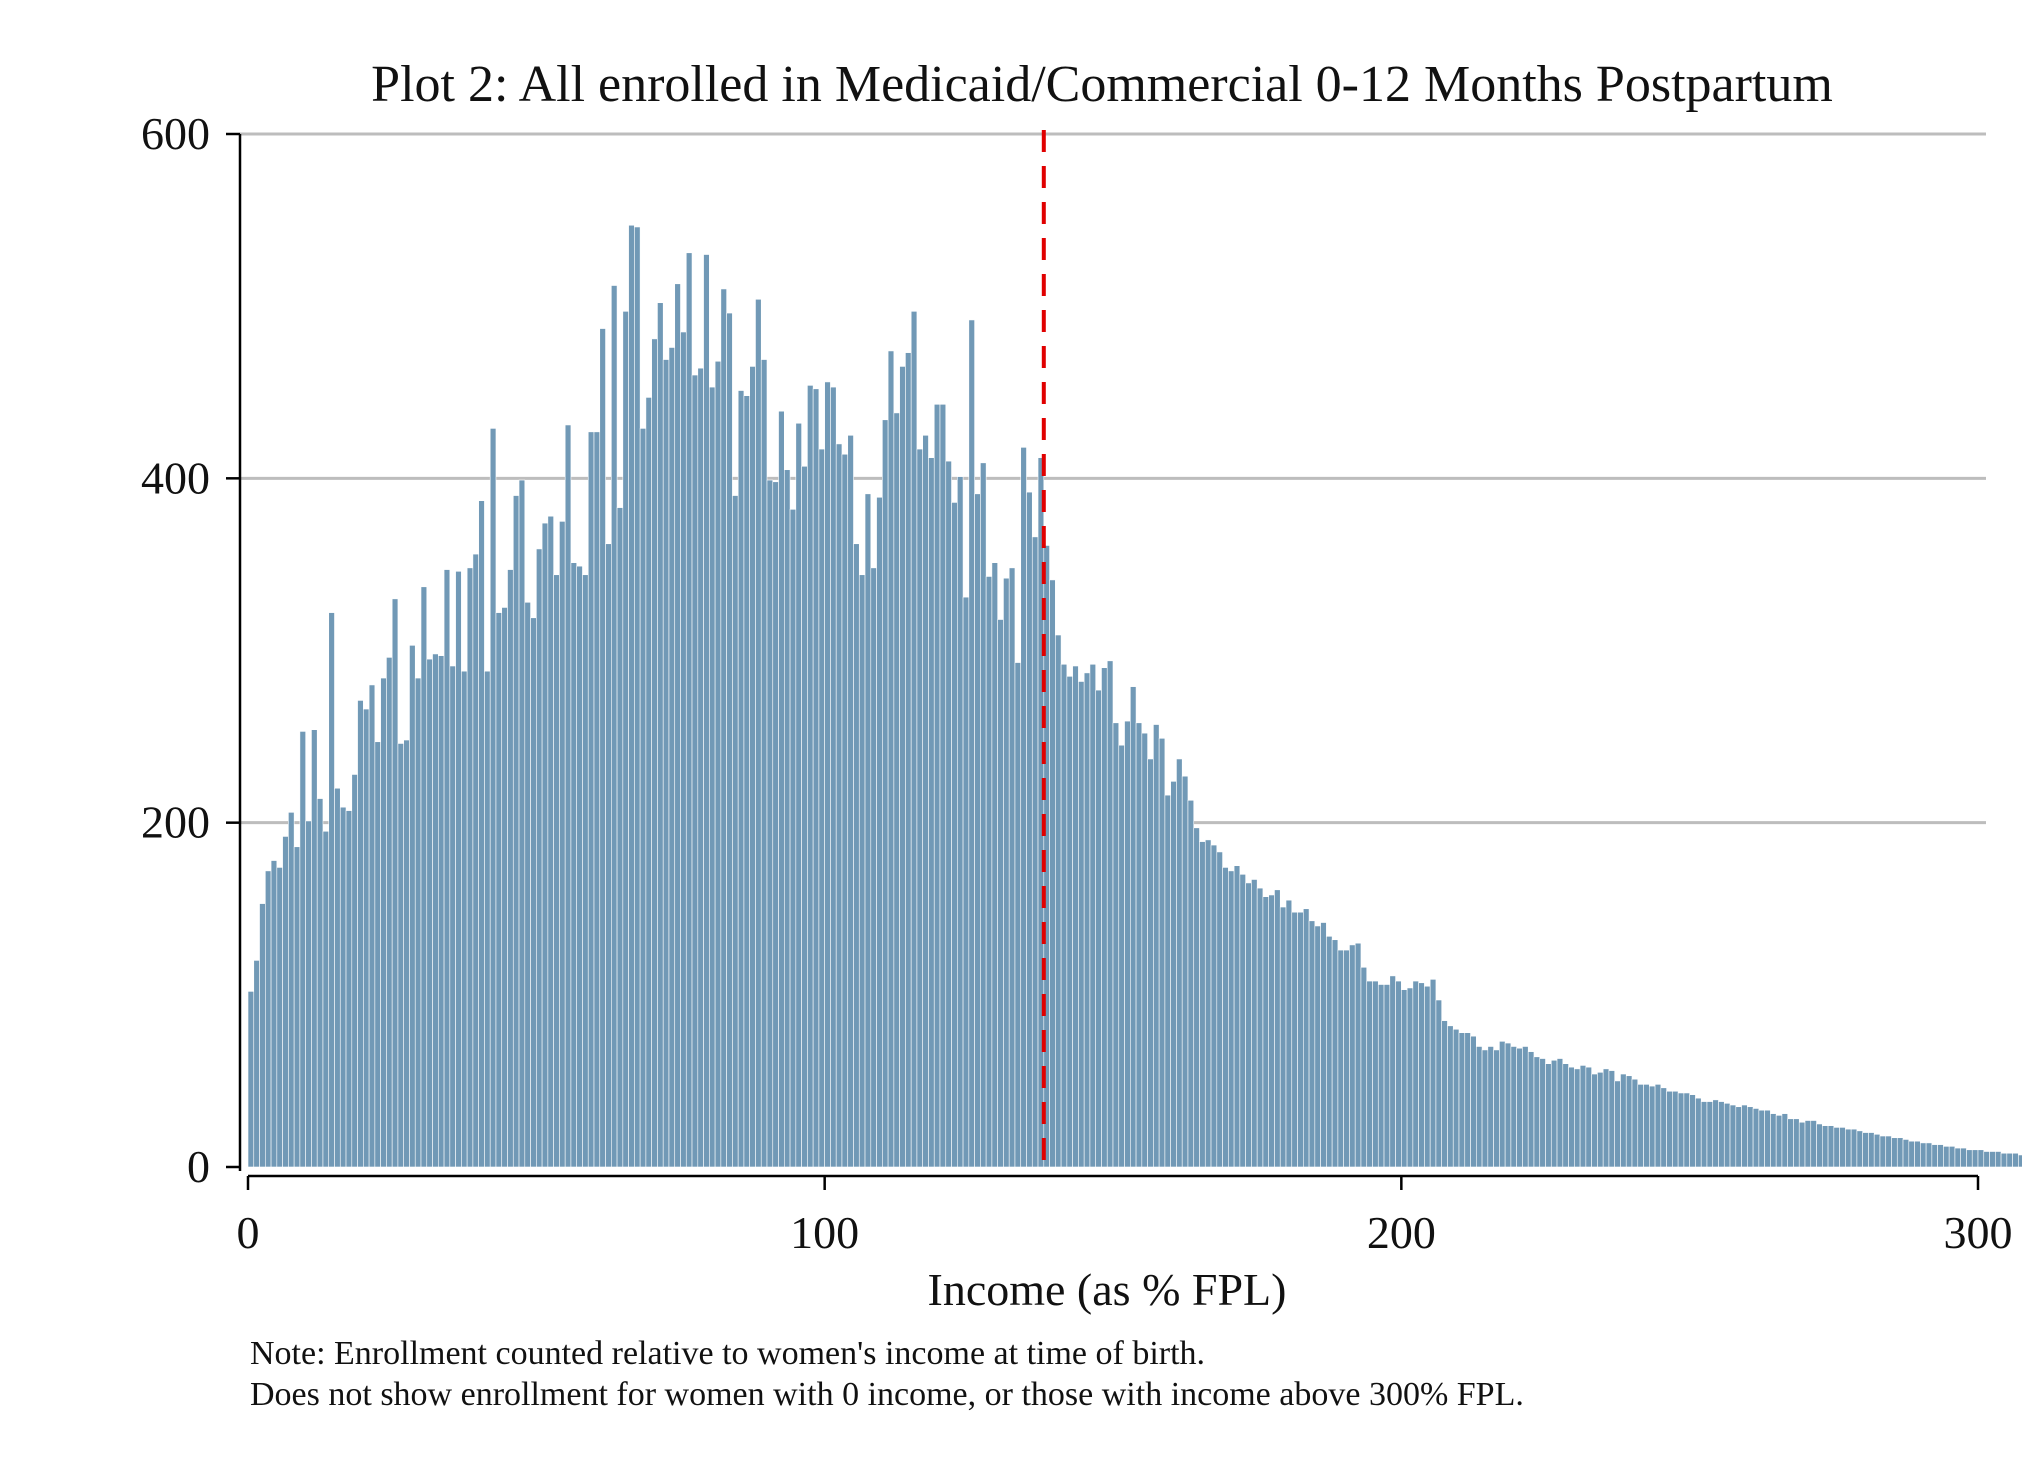 This screenshot has height=1470, width=2022. Describe the element at coordinates (824, 1232) in the screenshot. I see `x-tick-label: 100` at that location.